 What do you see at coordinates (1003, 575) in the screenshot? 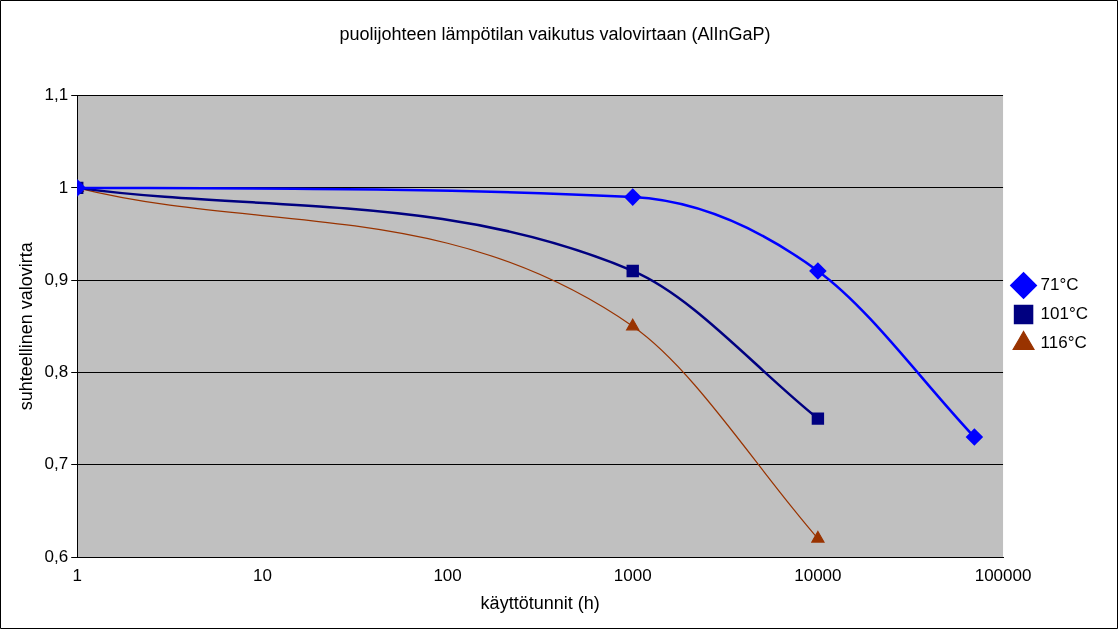
I see `x-tick-label: 100000` at bounding box center [1003, 575].